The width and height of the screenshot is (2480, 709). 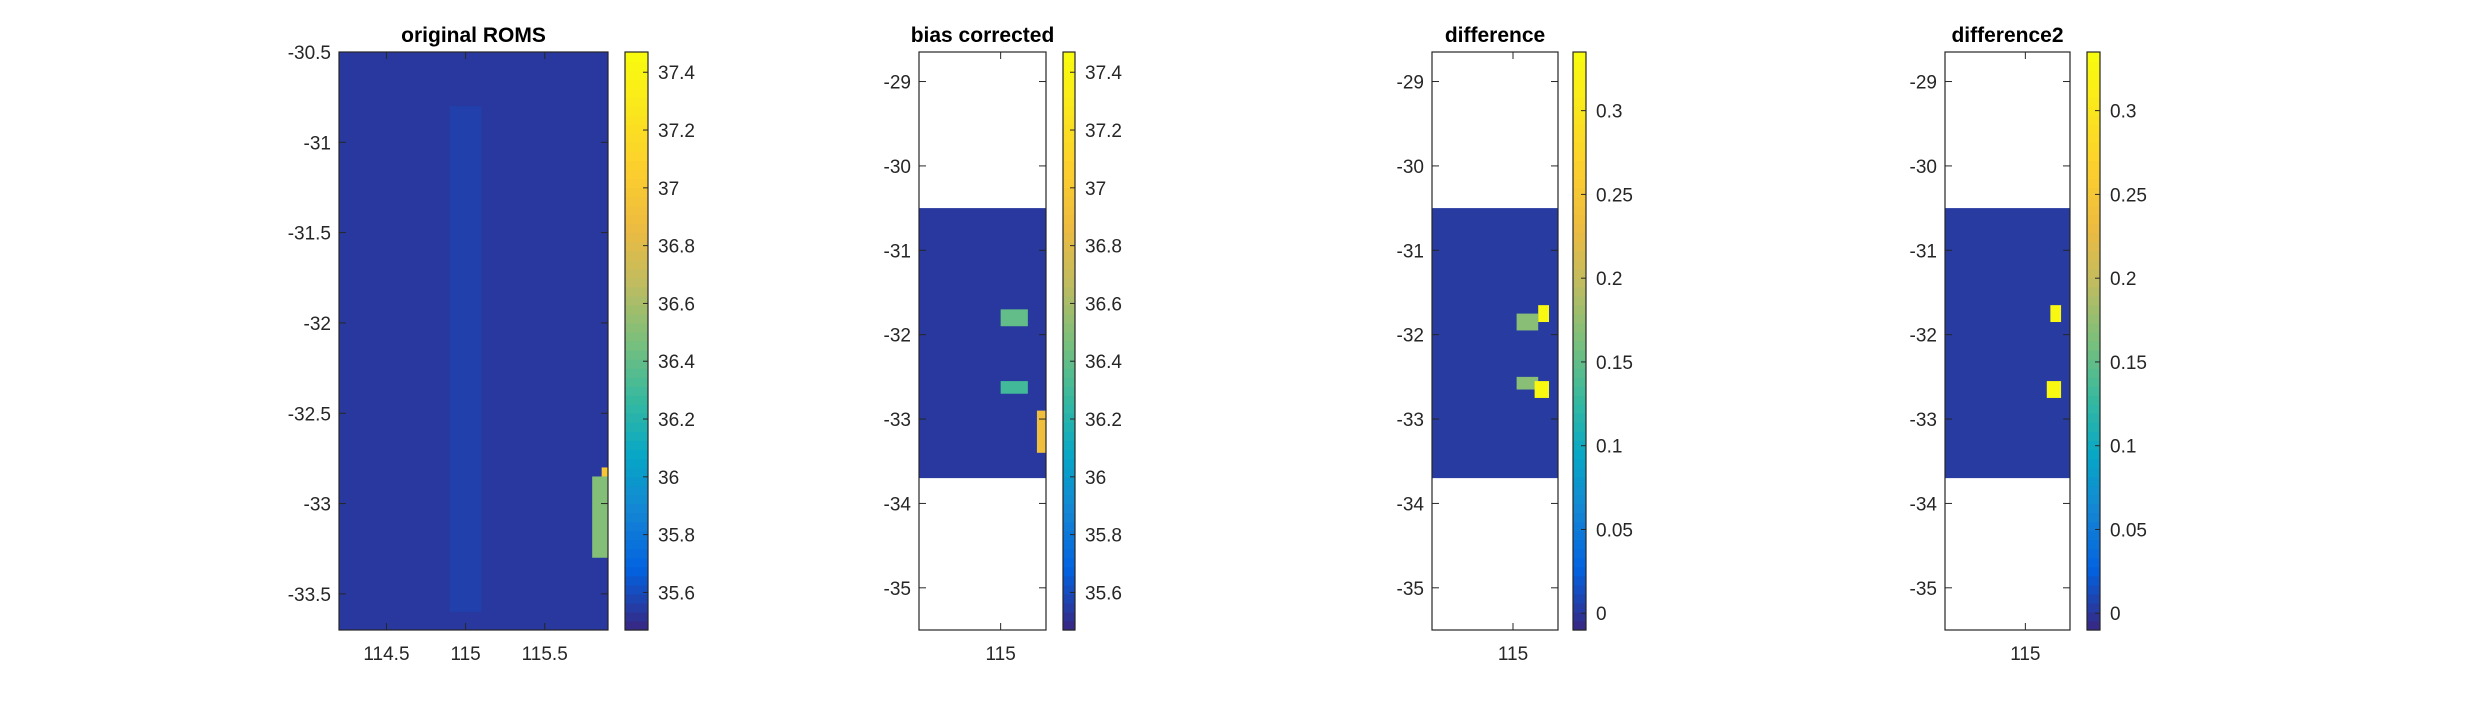 I want to click on colorbar-tick-label: 35.6, so click(x=1103, y=593).